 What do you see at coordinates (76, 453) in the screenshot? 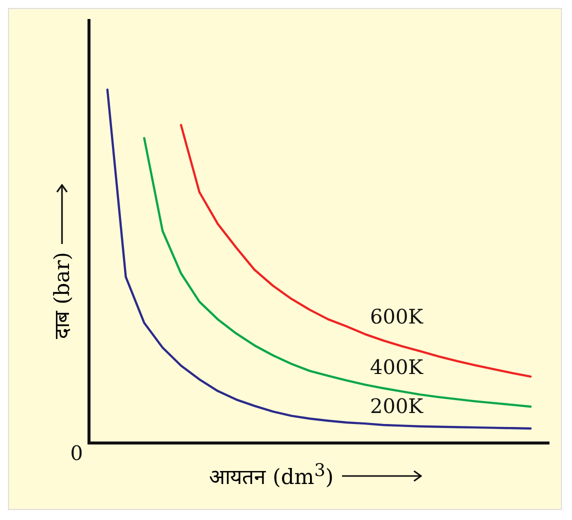
I see `text: 0` at bounding box center [76, 453].